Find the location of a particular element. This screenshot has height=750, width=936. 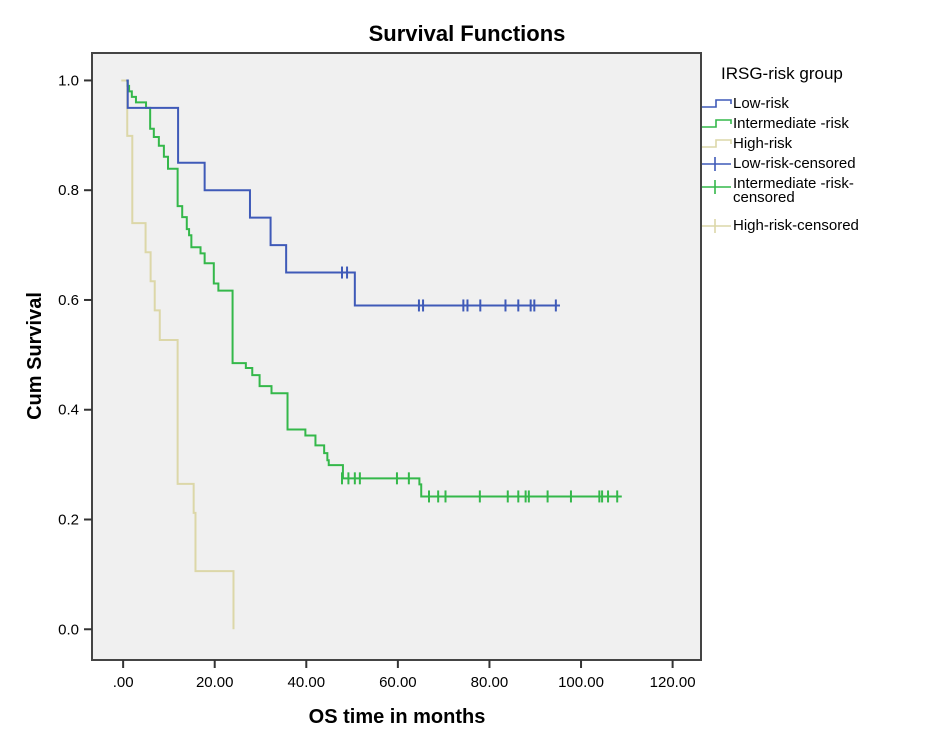

chart-title: Survival Functions is located at coordinates (467, 33).